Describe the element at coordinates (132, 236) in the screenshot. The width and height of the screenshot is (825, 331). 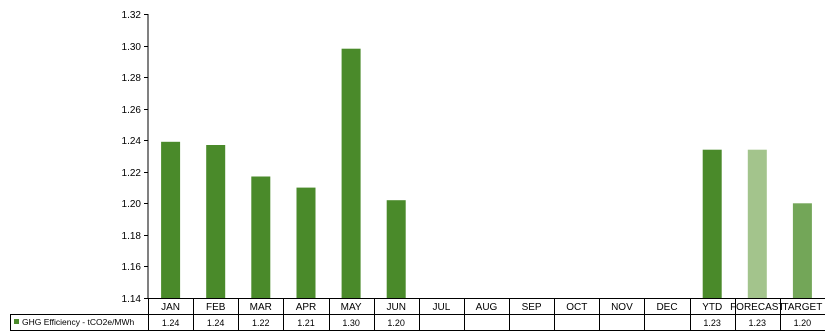
I see `y-tick-label: 1.18` at that location.